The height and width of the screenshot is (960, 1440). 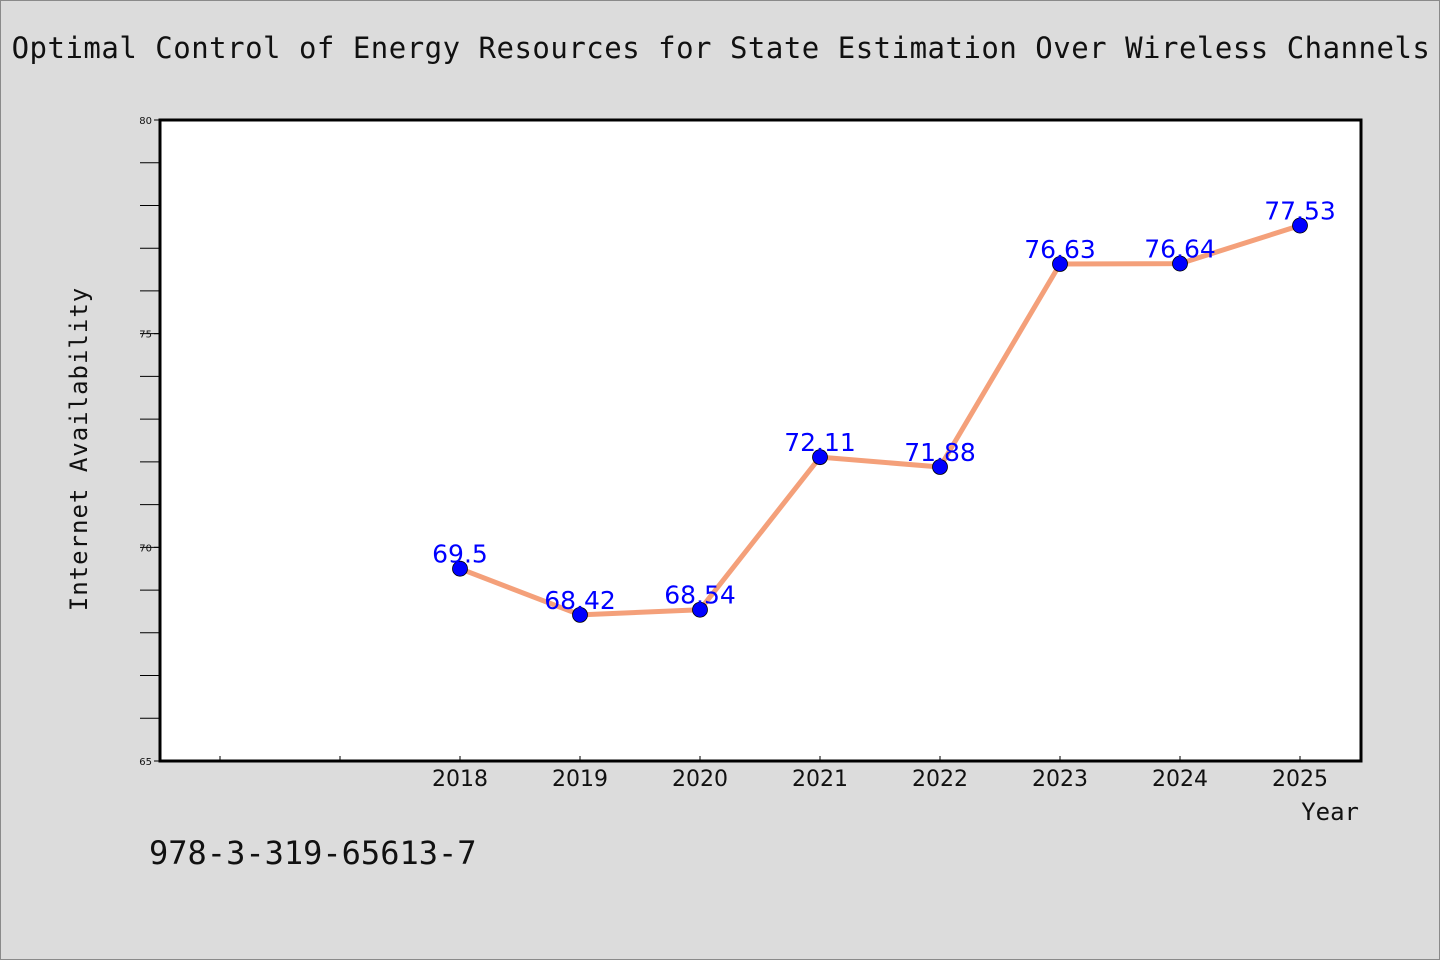 What do you see at coordinates (700, 779) in the screenshot?
I see `x-tick-label: 2020` at bounding box center [700, 779].